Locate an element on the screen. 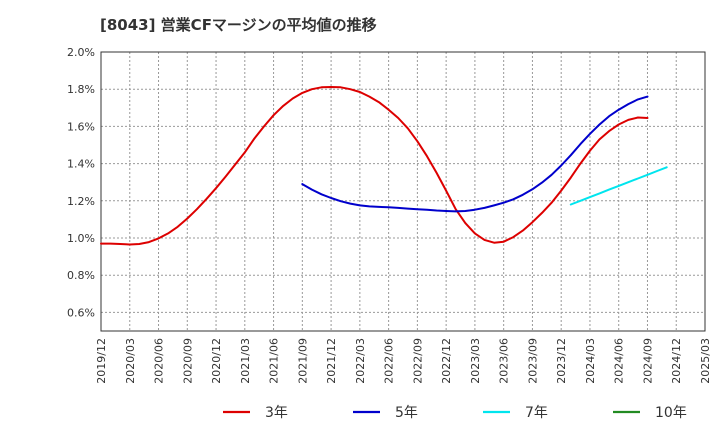 This screenshot has height=440, width=720. legend-label: 3年 is located at coordinates (276, 413).